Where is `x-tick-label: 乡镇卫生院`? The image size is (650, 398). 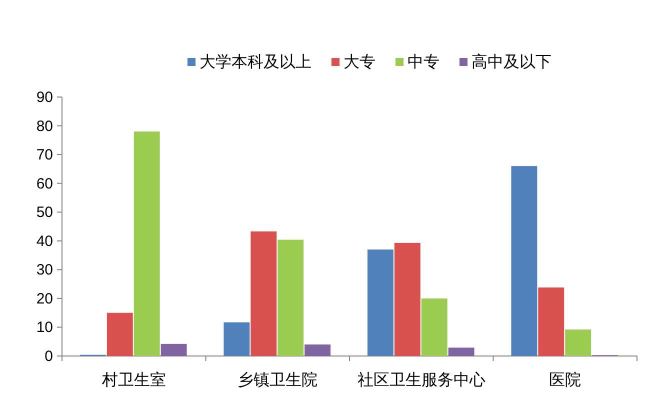 x-tick-label: 乡镇卫生院 is located at coordinates (278, 380).